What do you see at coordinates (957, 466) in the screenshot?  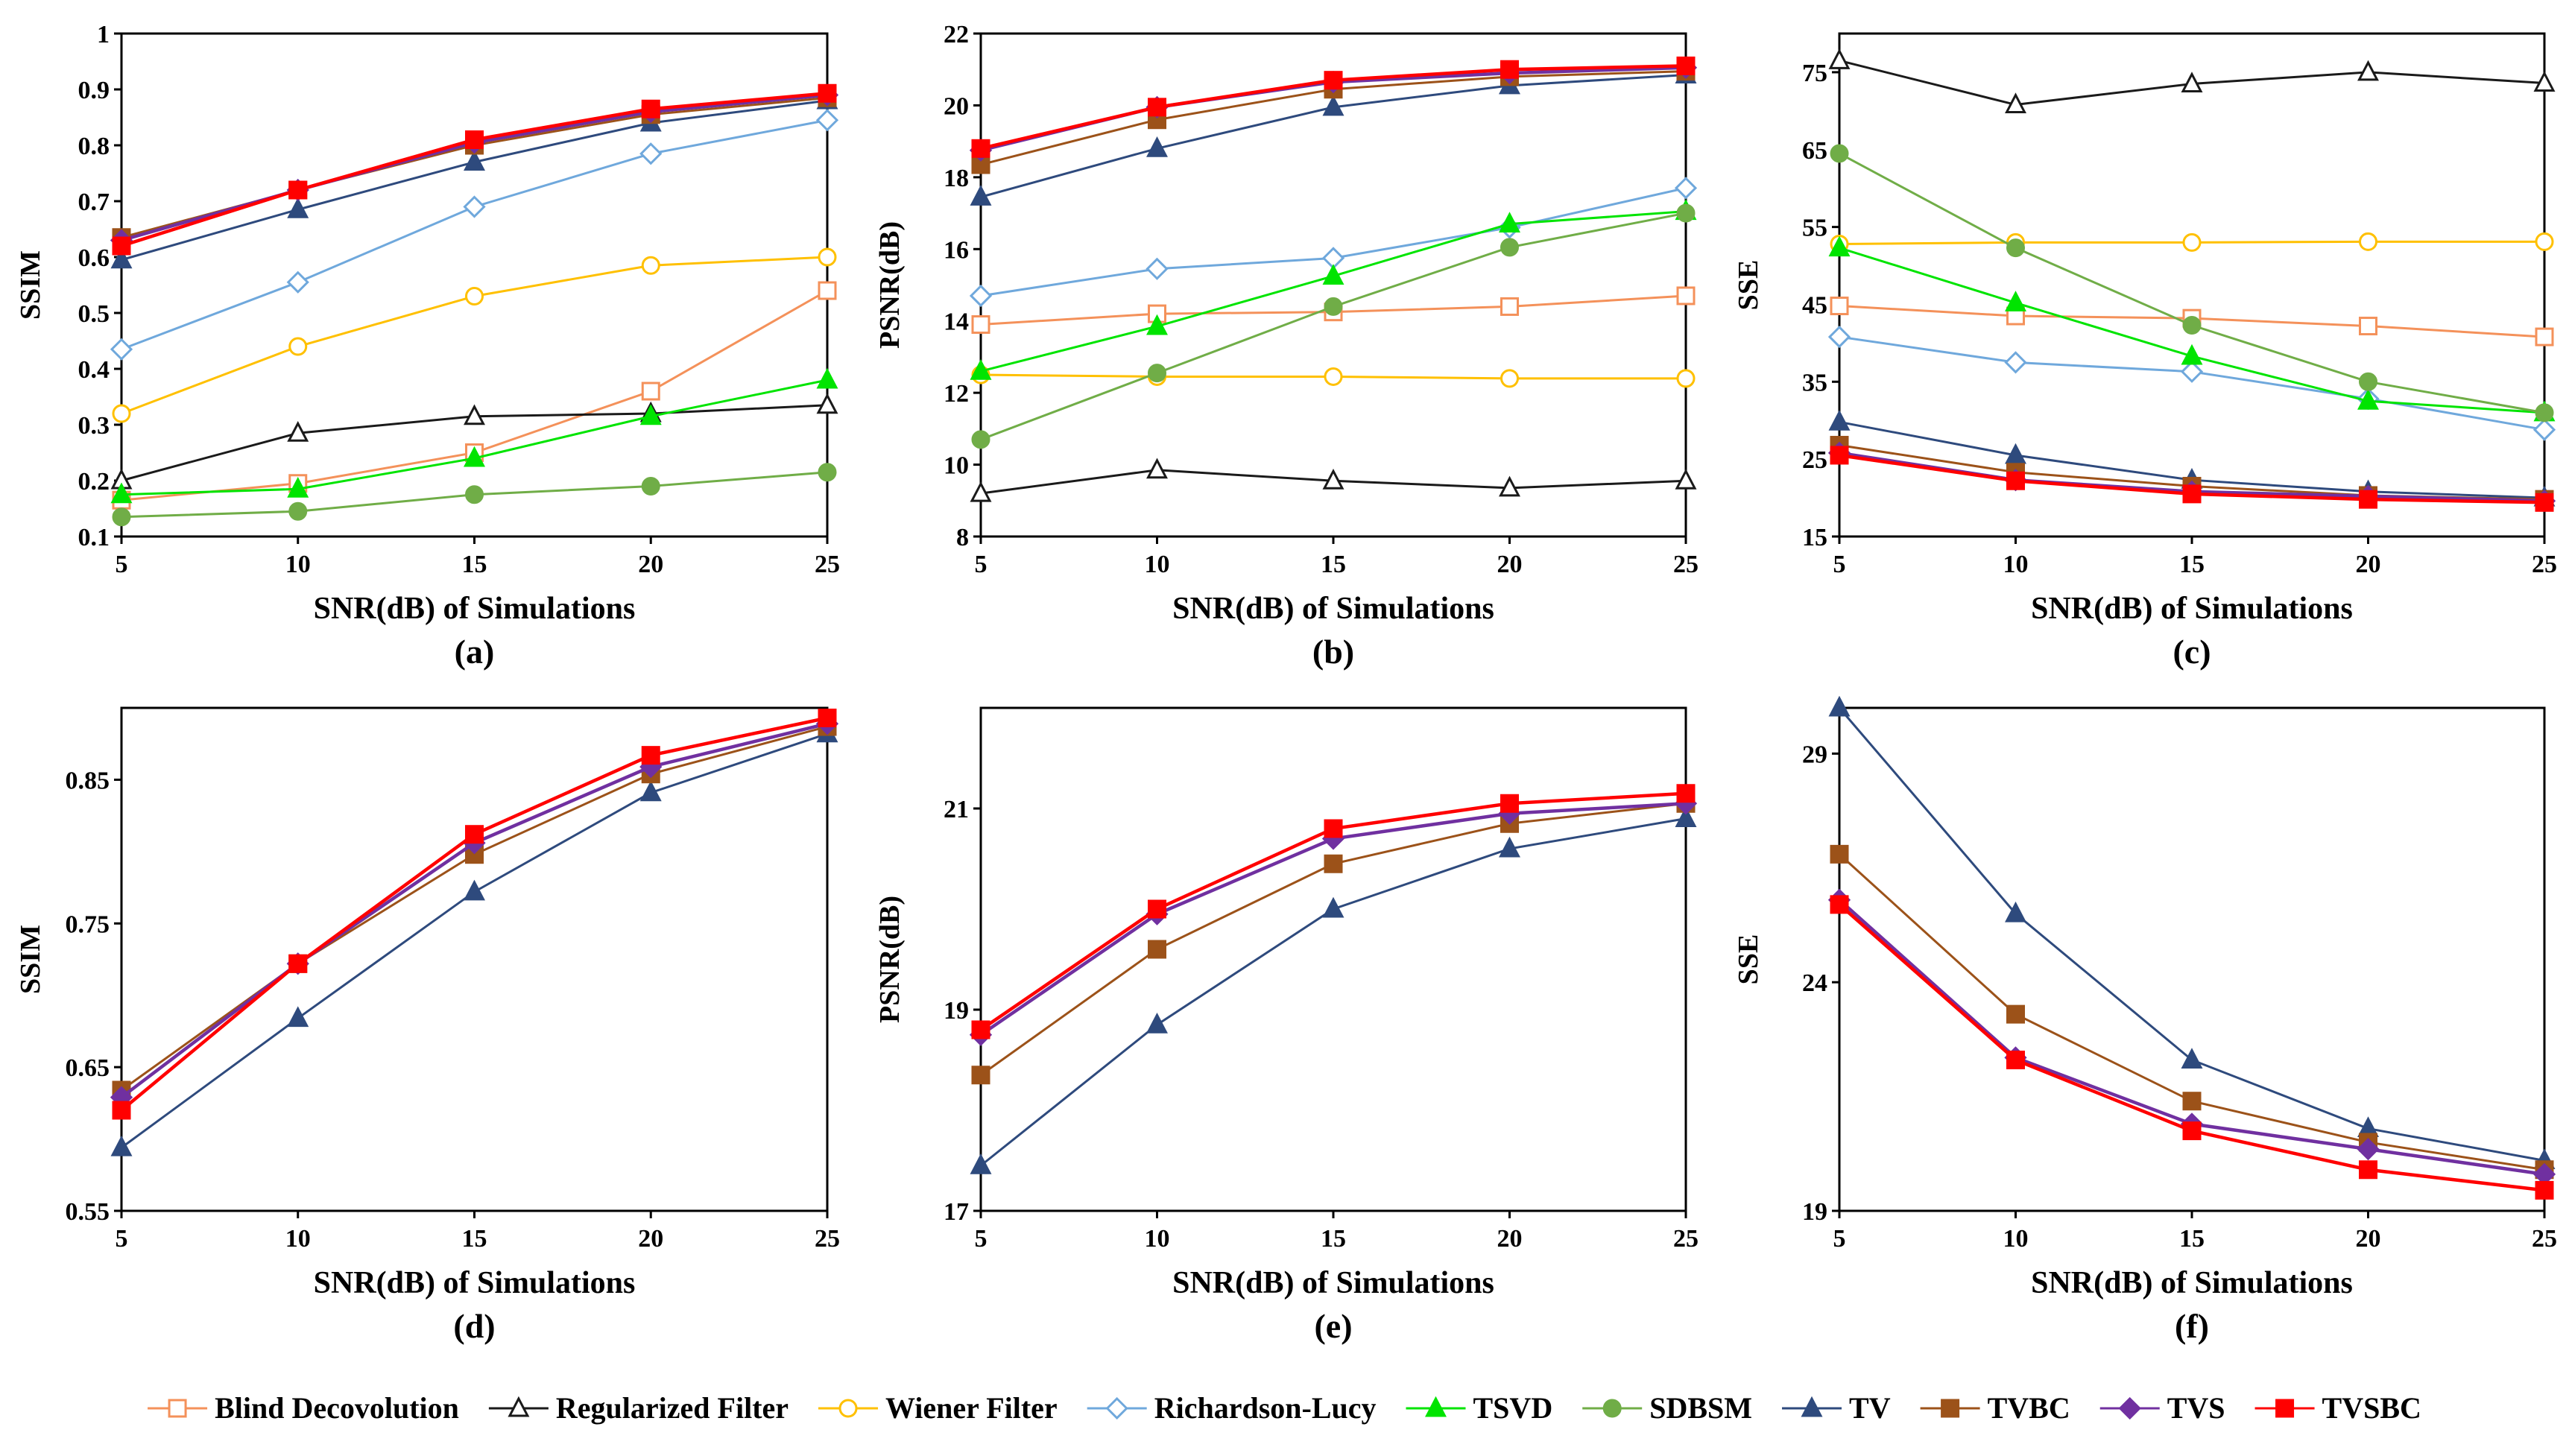 I see `y-tick-label: 10` at bounding box center [957, 466].